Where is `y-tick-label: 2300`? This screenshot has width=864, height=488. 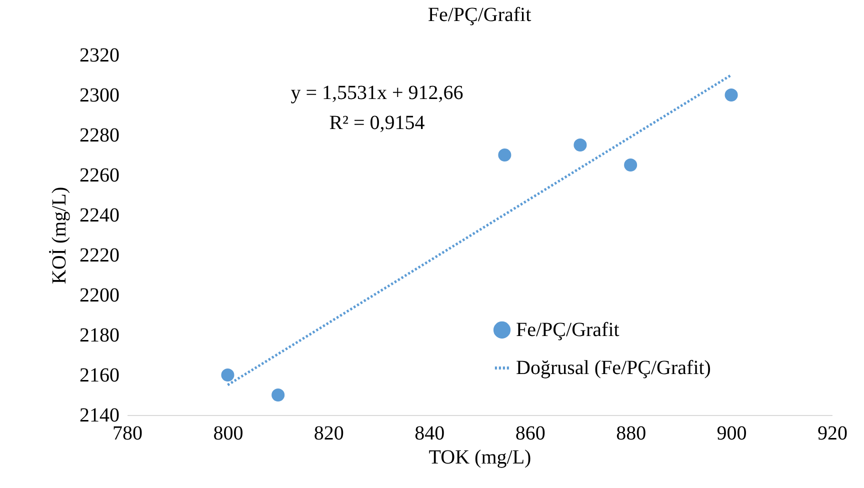 y-tick-label: 2300 is located at coordinates (100, 95).